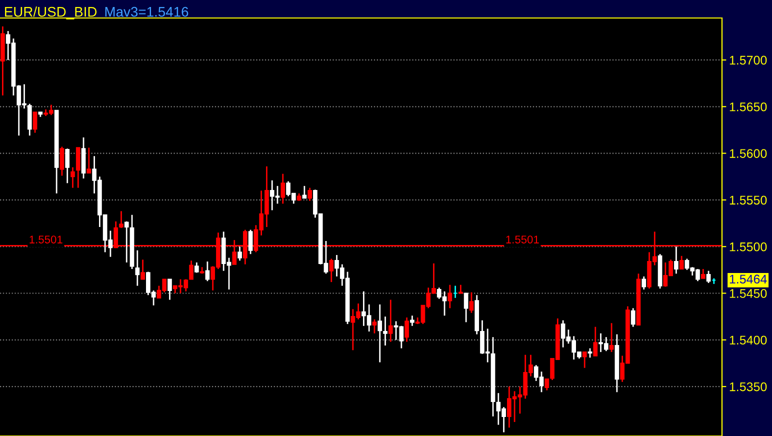 The width and height of the screenshot is (772, 436). Describe the element at coordinates (748, 293) in the screenshot. I see `y-tick-label: 1.5450` at that location.